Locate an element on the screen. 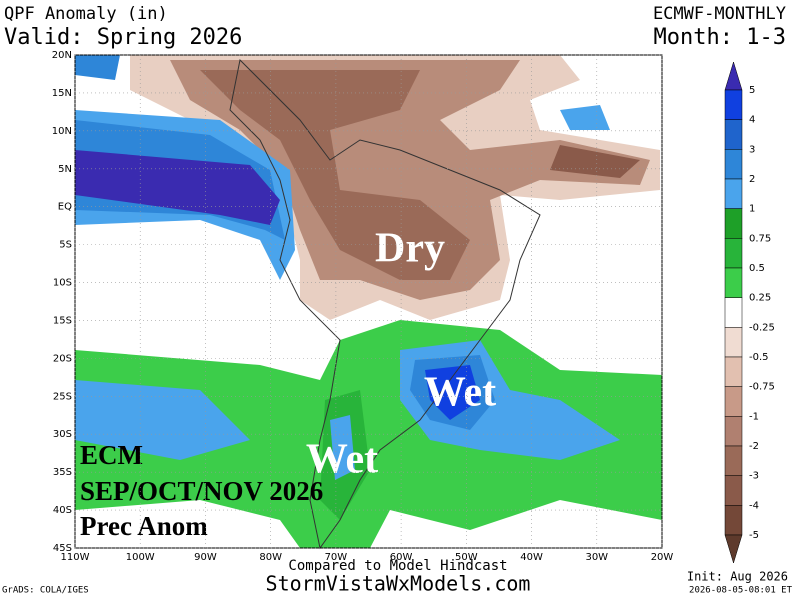  lat-label: 10S is located at coordinates (62, 283).